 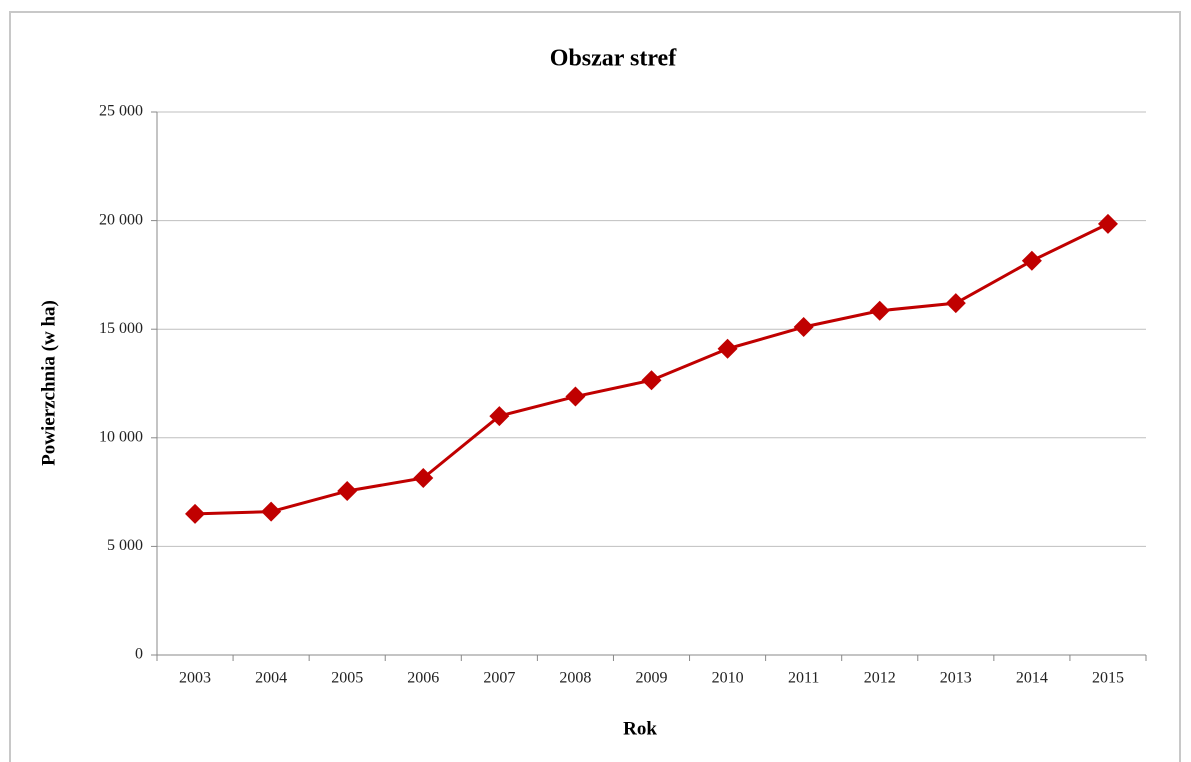 I want to click on x-tick-label: 2006, so click(x=423, y=678).